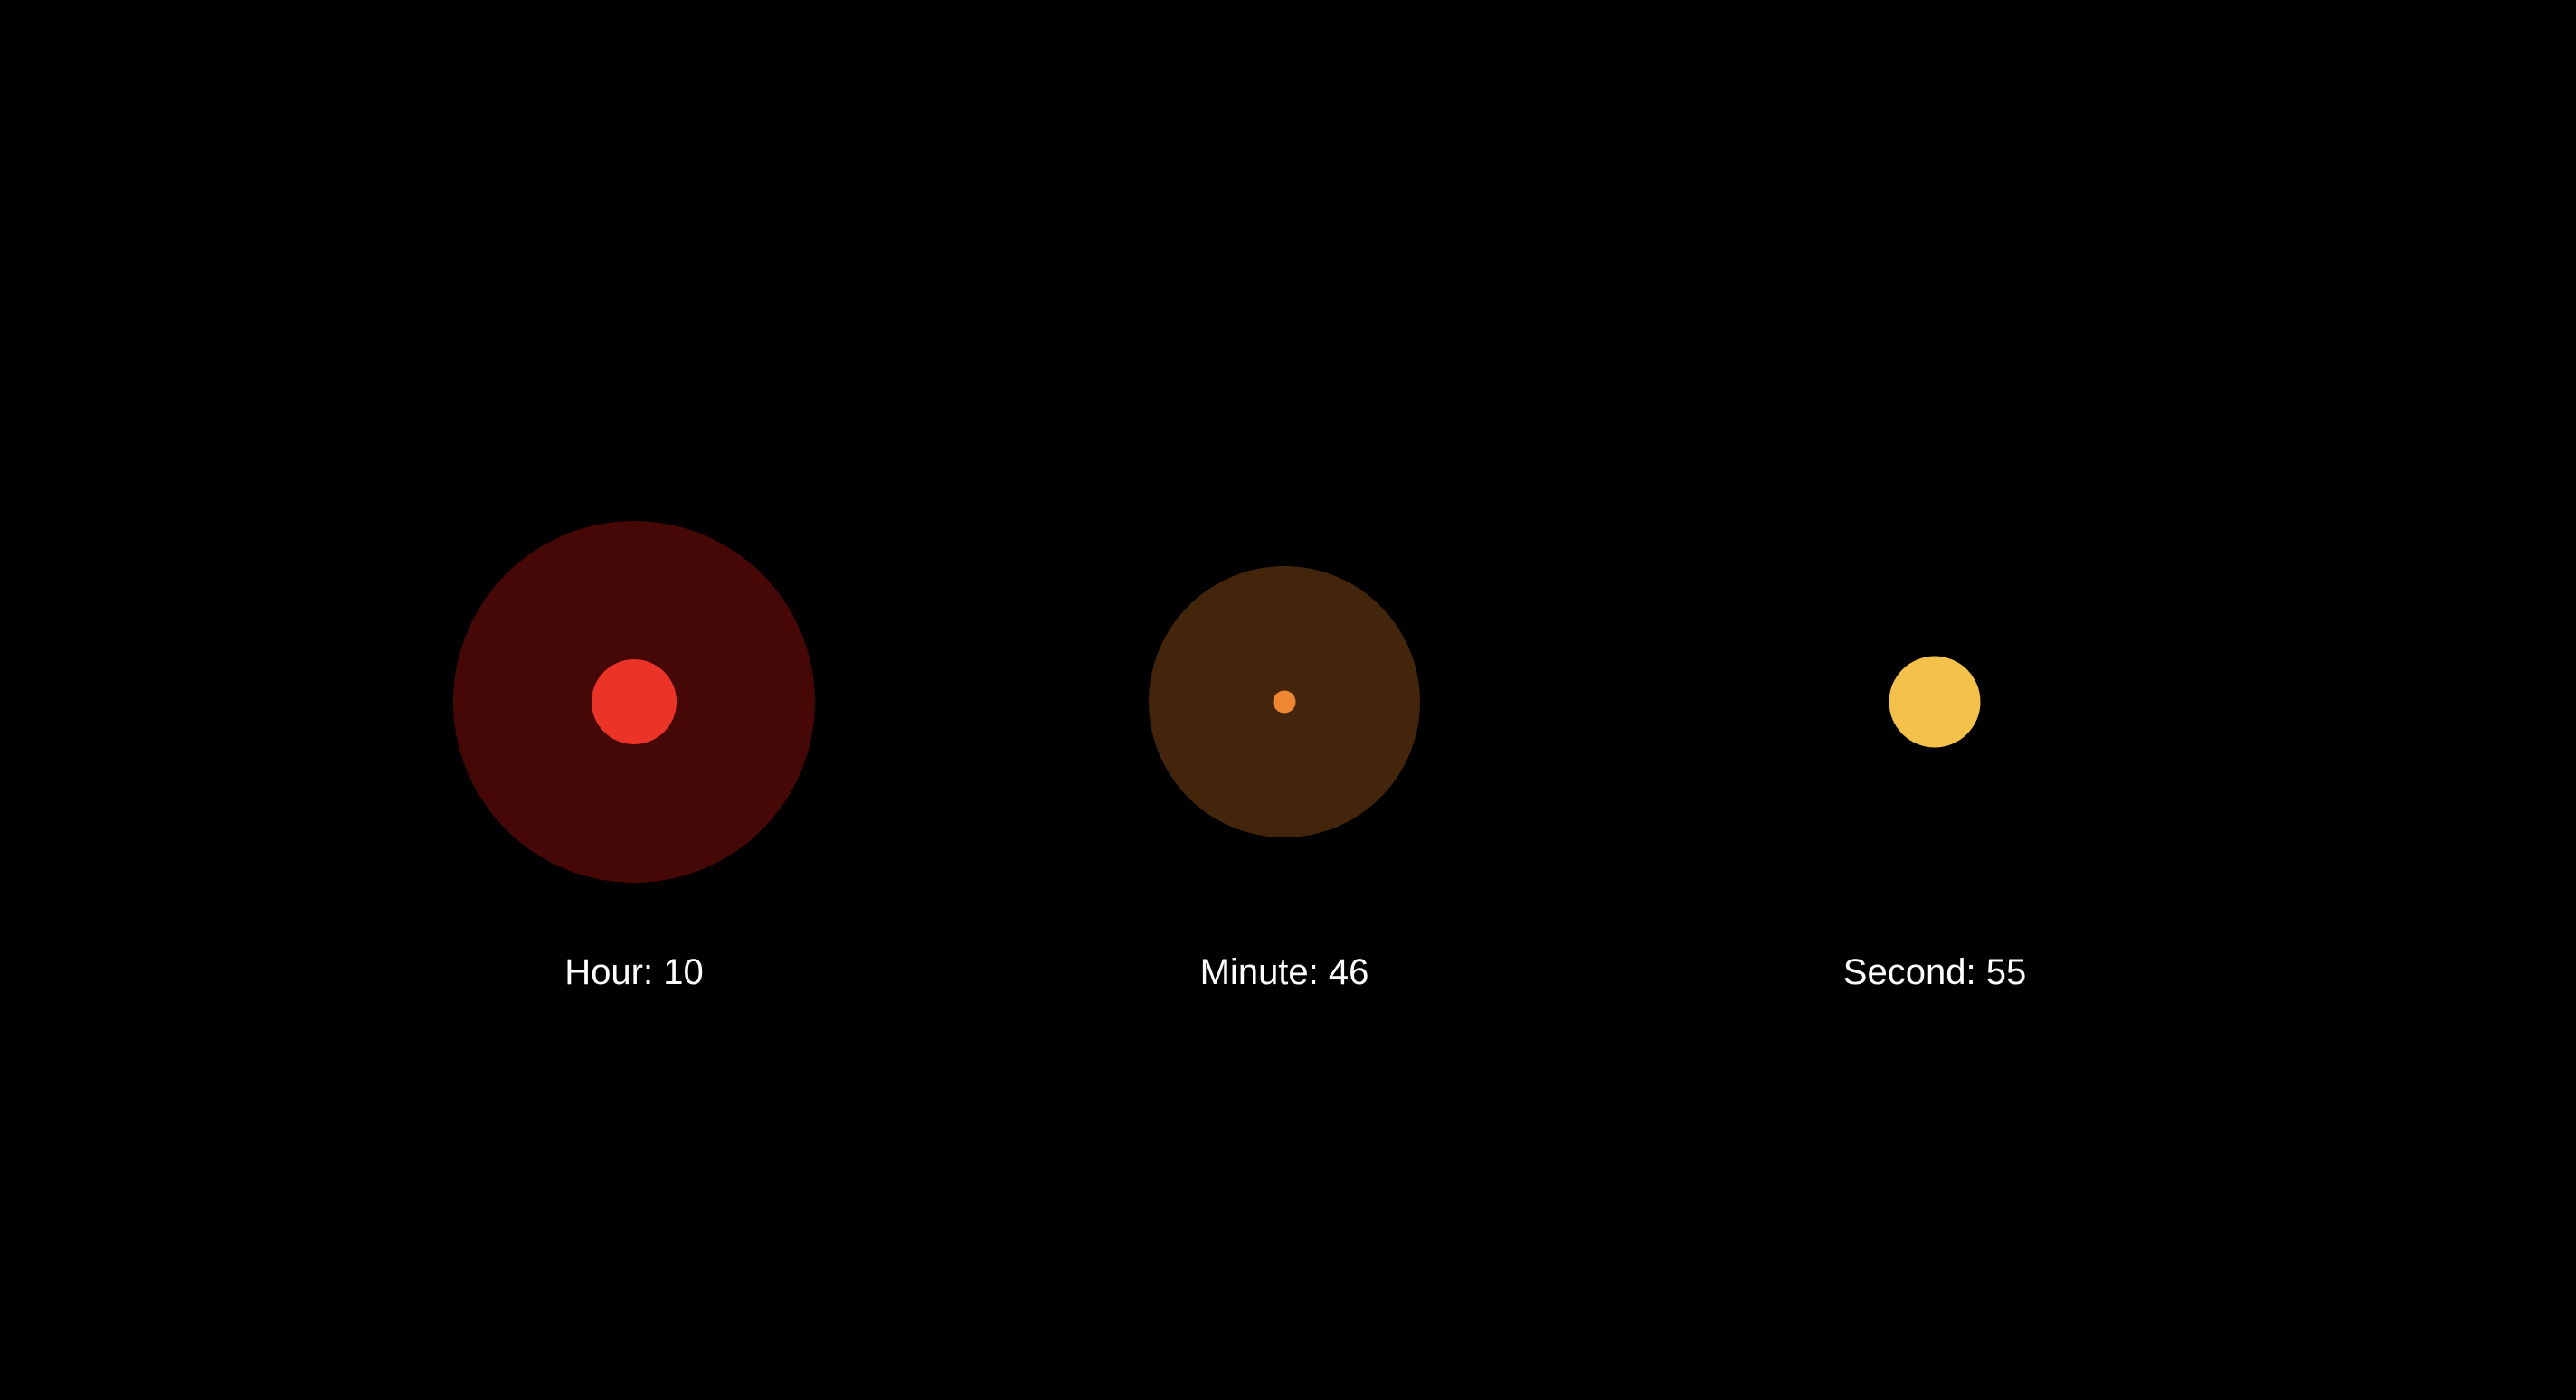  What do you see at coordinates (1935, 972) in the screenshot?
I see `second-label: Second: 55` at bounding box center [1935, 972].